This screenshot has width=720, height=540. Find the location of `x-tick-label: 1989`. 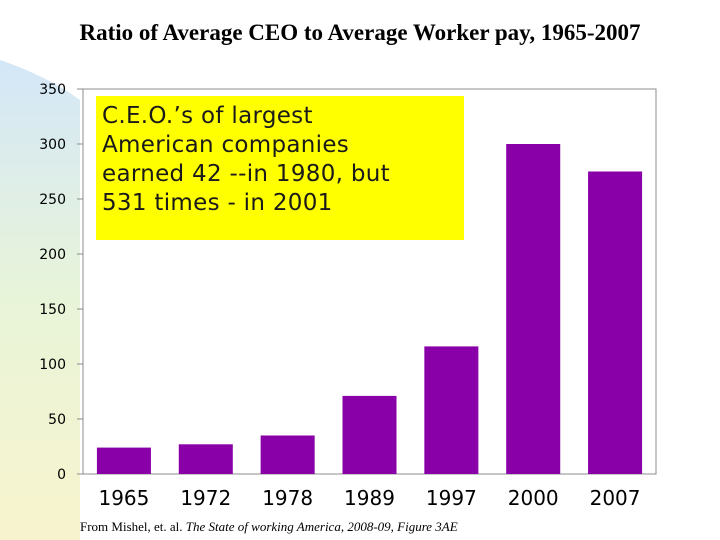

x-tick-label: 1989 is located at coordinates (369, 498).